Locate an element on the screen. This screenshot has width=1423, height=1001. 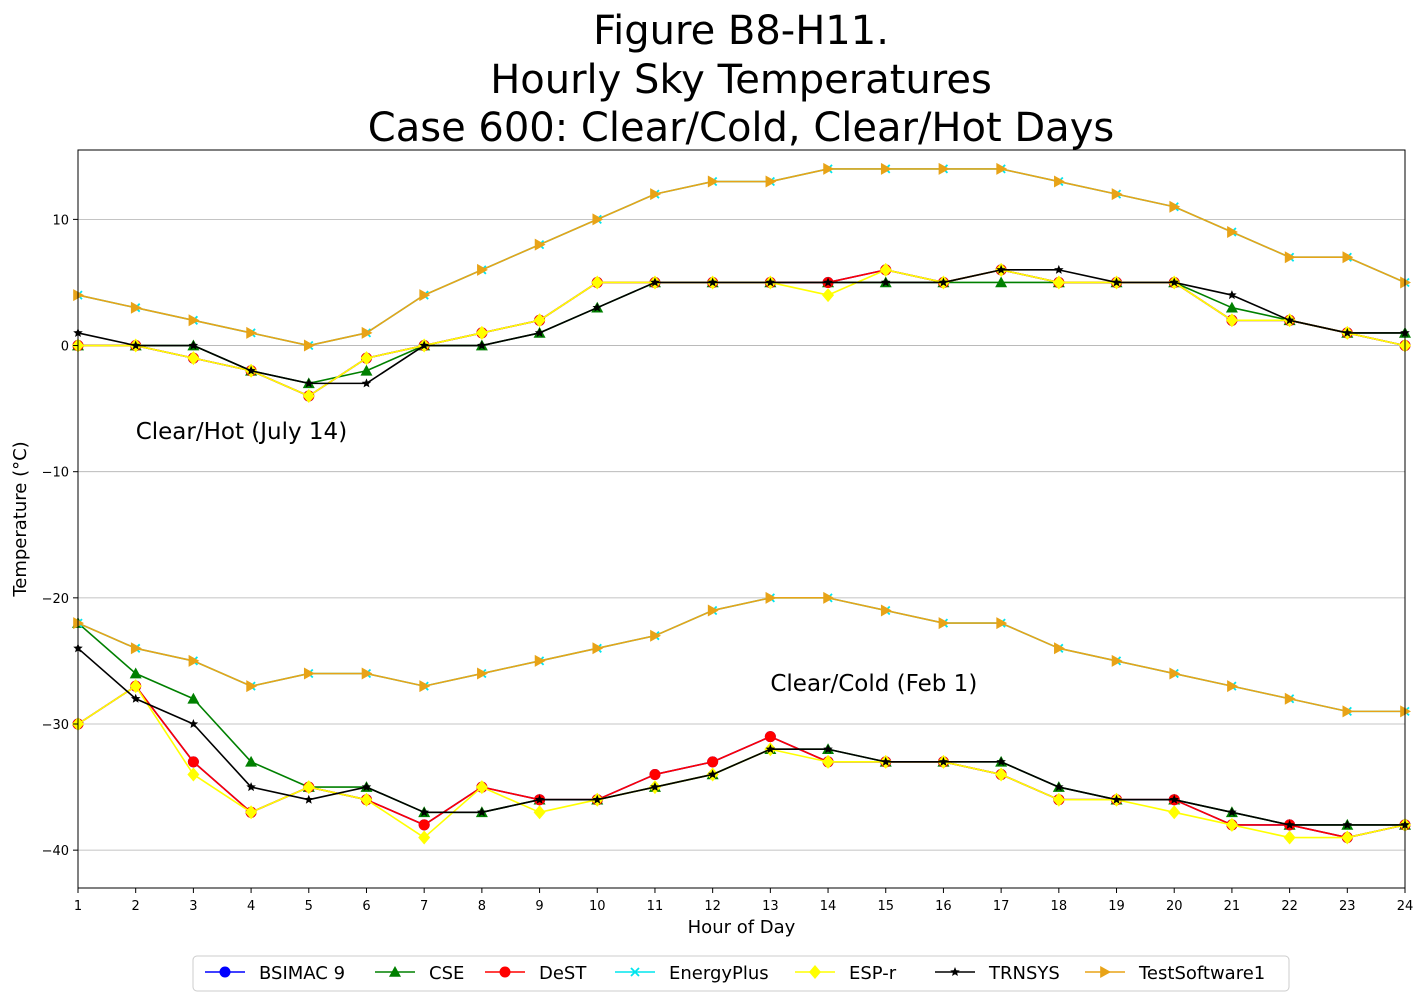
legend-marker-testsoftware1 is located at coordinates (1105, 972).